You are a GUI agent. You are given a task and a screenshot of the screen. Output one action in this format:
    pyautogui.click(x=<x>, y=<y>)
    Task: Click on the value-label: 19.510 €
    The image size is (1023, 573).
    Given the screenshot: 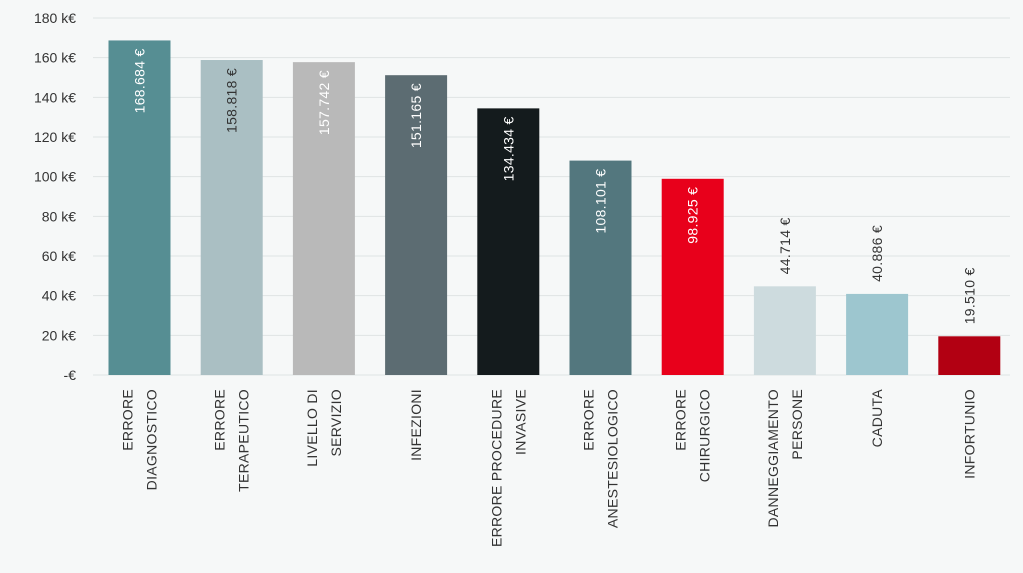 What is the action you would take?
    pyautogui.click(x=969, y=295)
    